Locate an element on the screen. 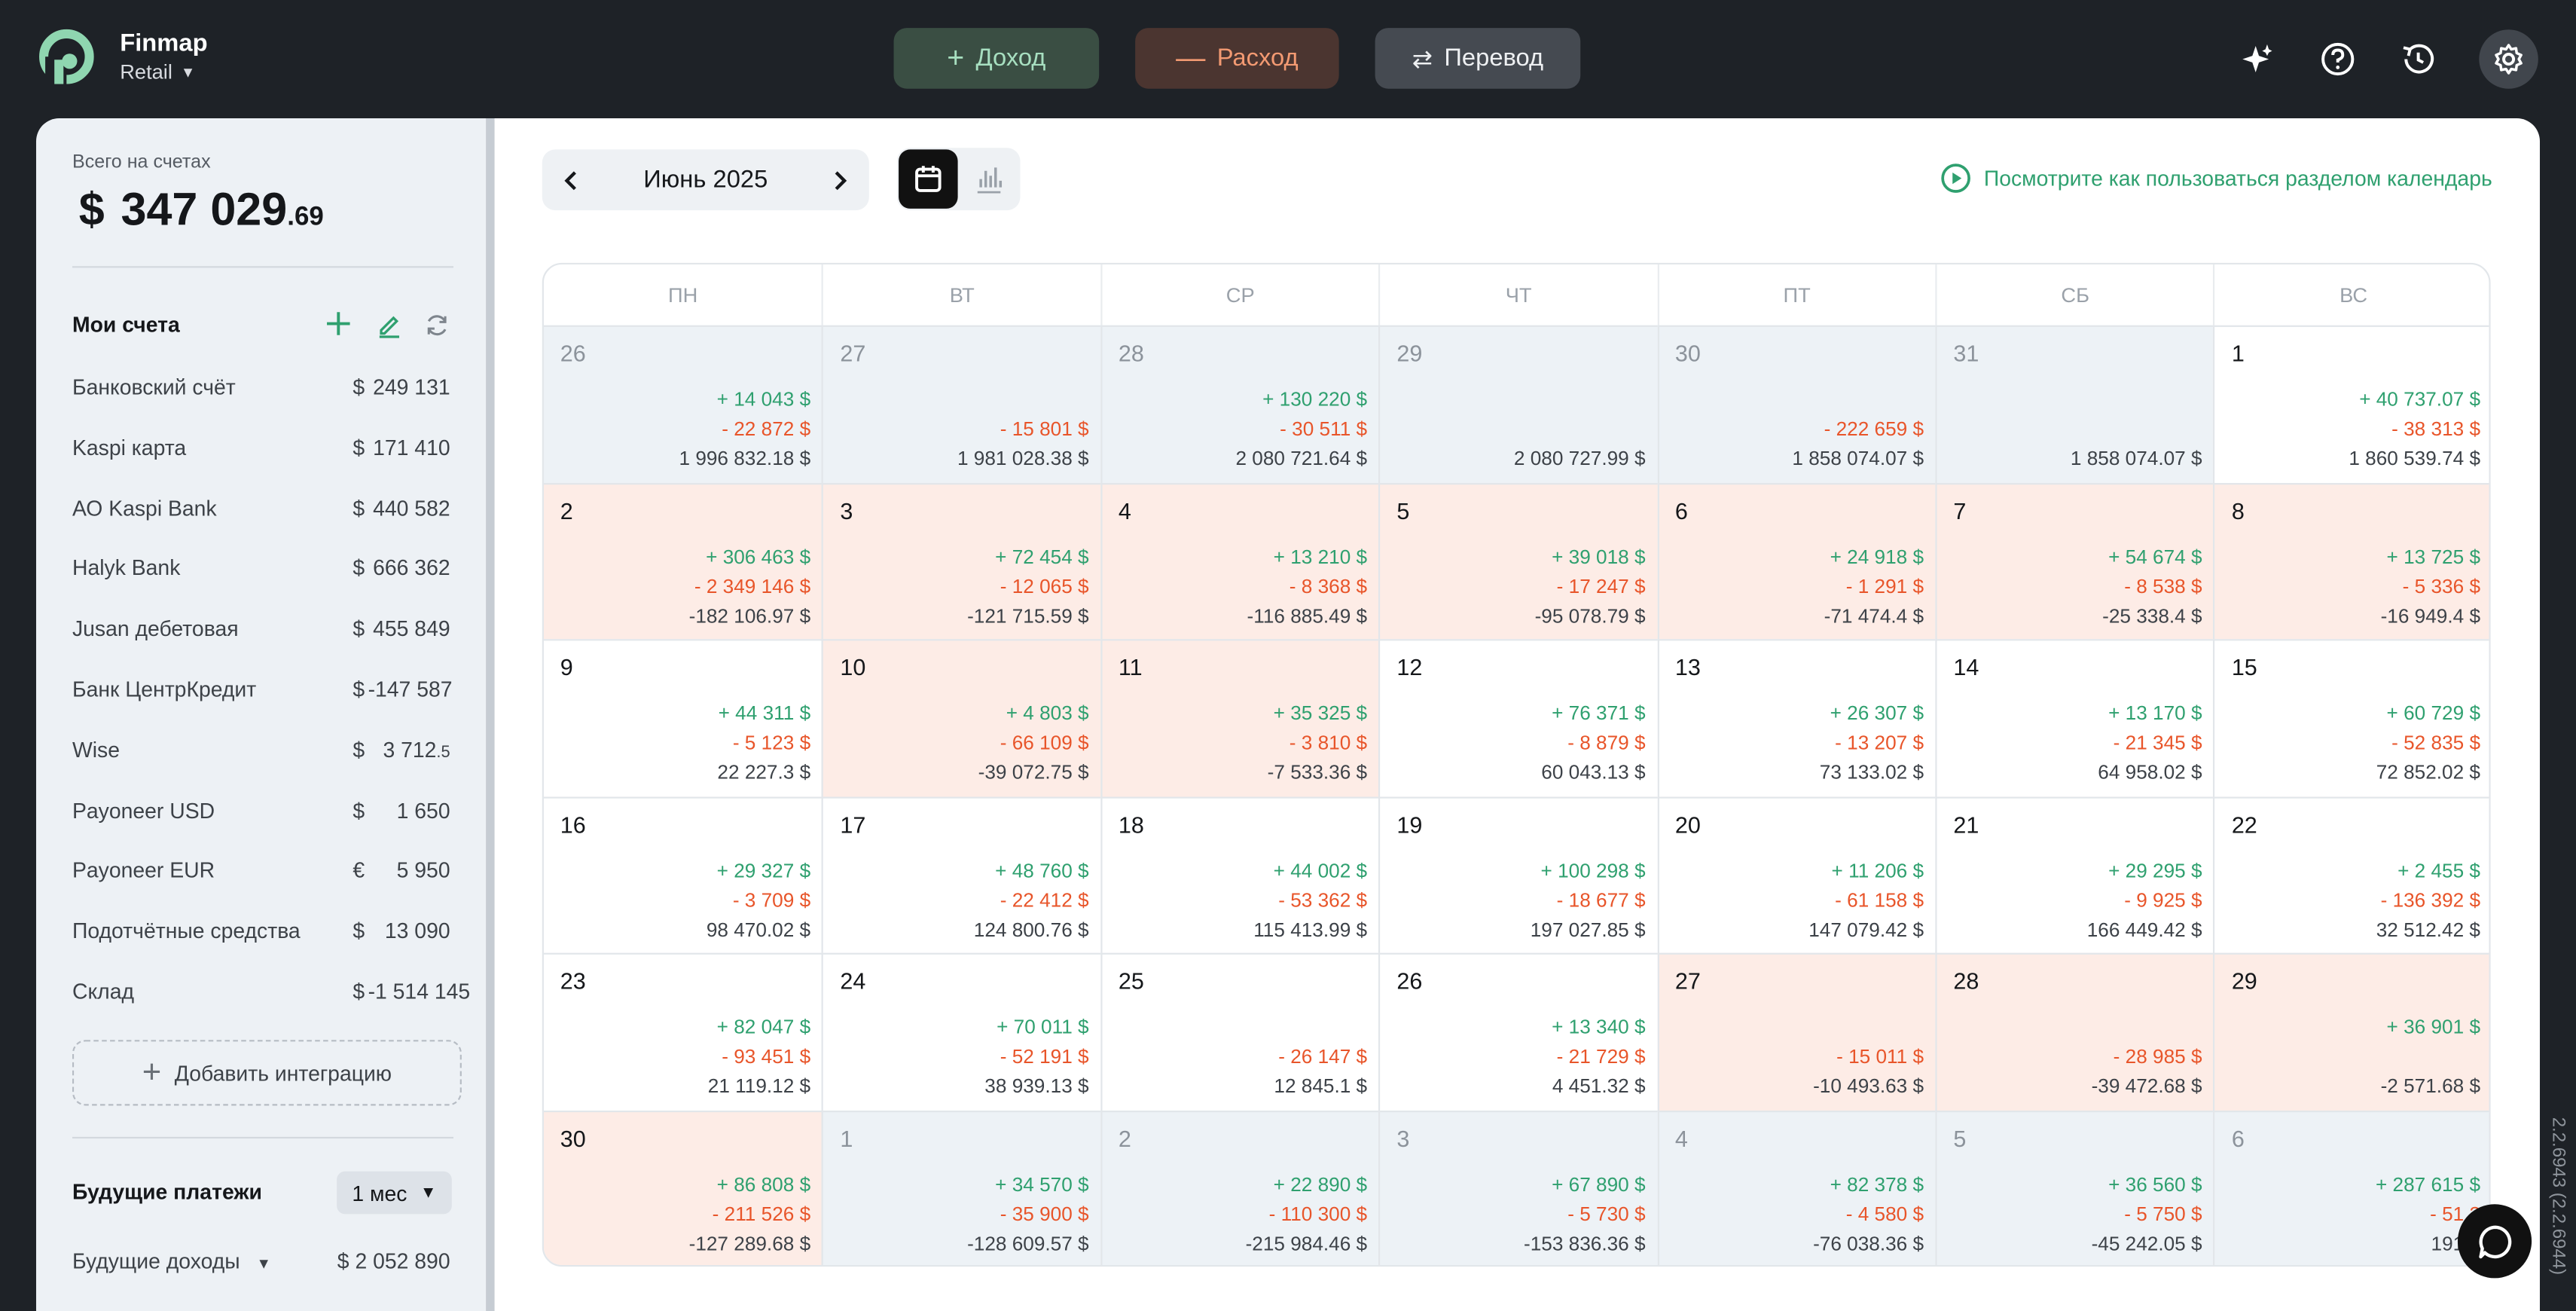 The width and height of the screenshot is (2576, 1311). plus-icon: + is located at coordinates (152, 1071).